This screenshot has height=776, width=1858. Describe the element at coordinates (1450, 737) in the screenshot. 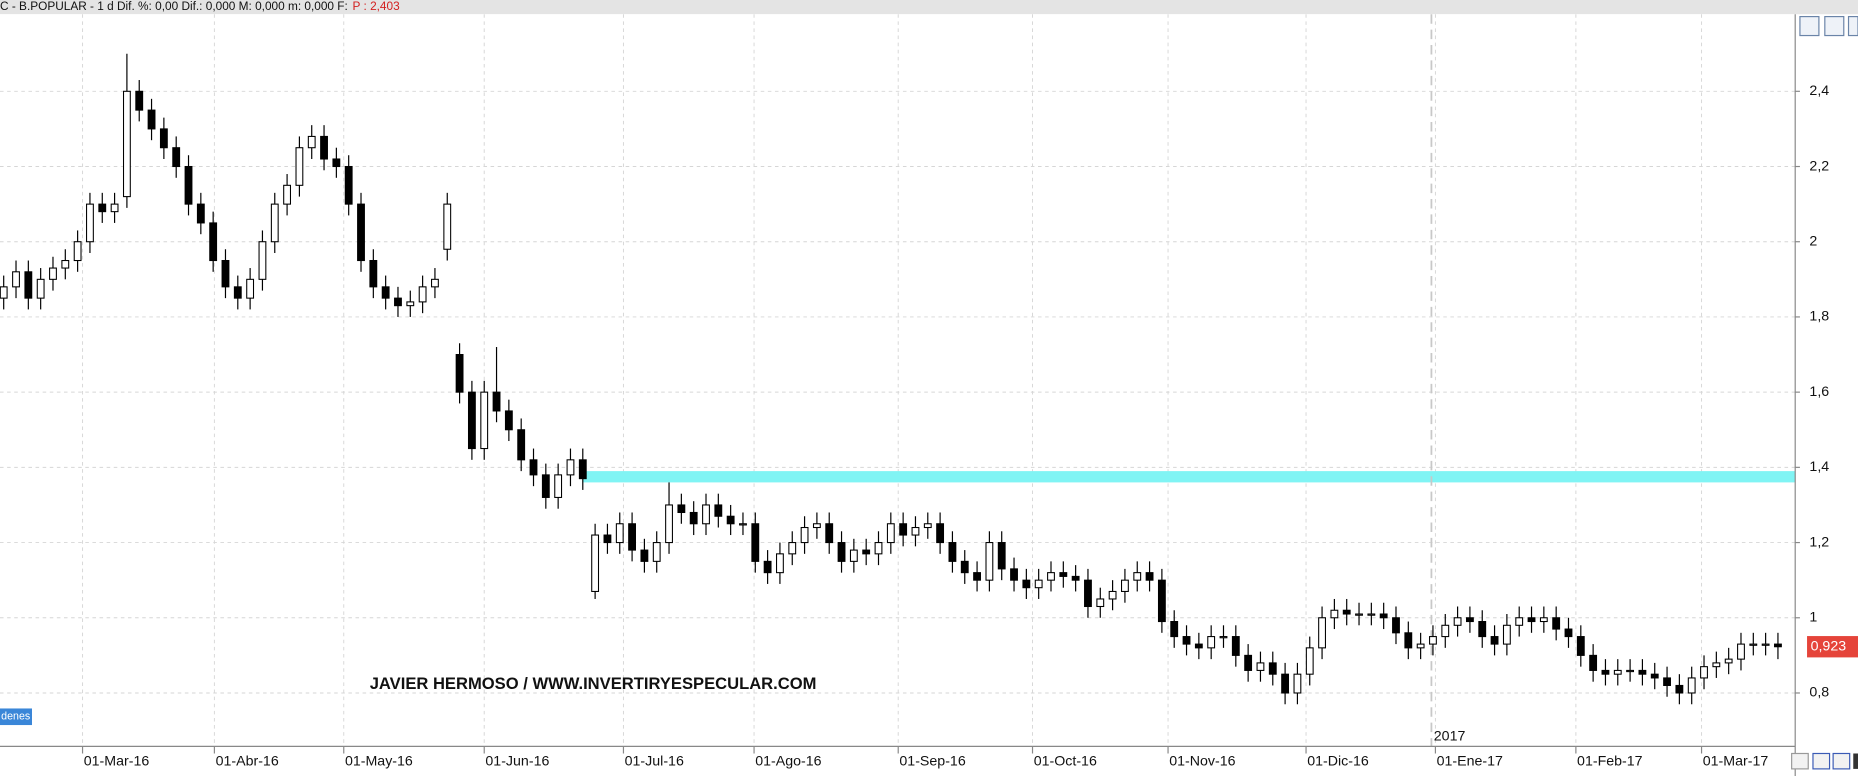

I see `year-label: 2017` at that location.